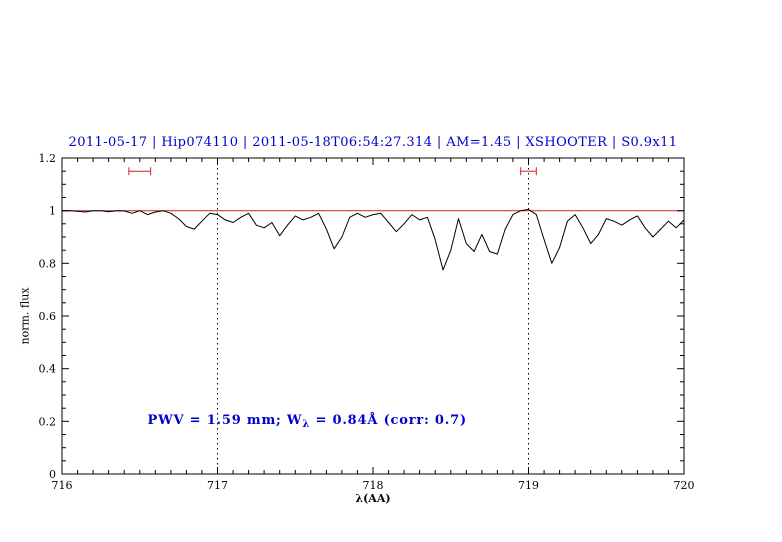 The image size is (782, 542). Describe the element at coordinates (373, 239) in the screenshot. I see `spectrum-line` at that location.